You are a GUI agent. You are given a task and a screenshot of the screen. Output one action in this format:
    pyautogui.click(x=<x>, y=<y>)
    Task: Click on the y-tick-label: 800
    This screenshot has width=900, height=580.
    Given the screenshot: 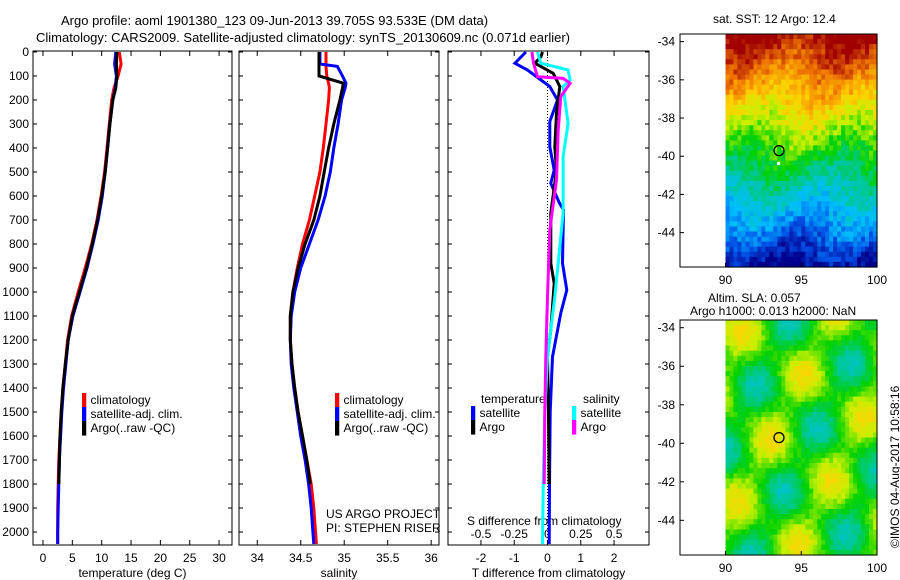 What is the action you would take?
    pyautogui.click(x=19, y=244)
    